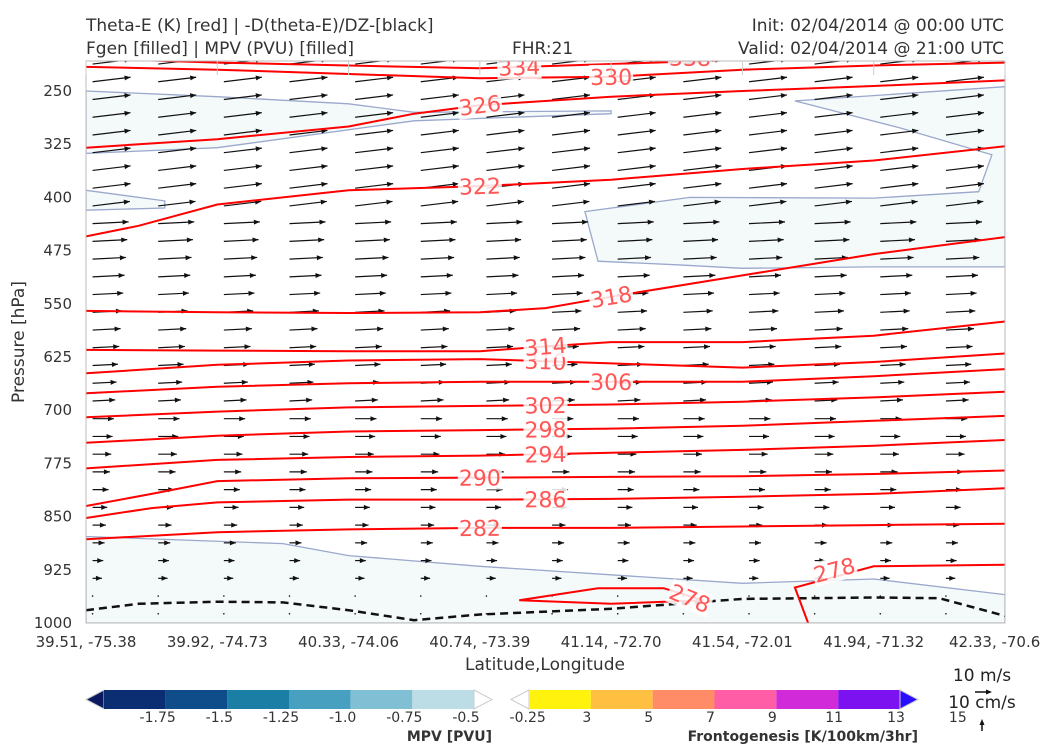 This screenshot has width=1050, height=750. Describe the element at coordinates (217, 642) in the screenshot. I see `x-tick-label: 39.92, -74.73` at that location.